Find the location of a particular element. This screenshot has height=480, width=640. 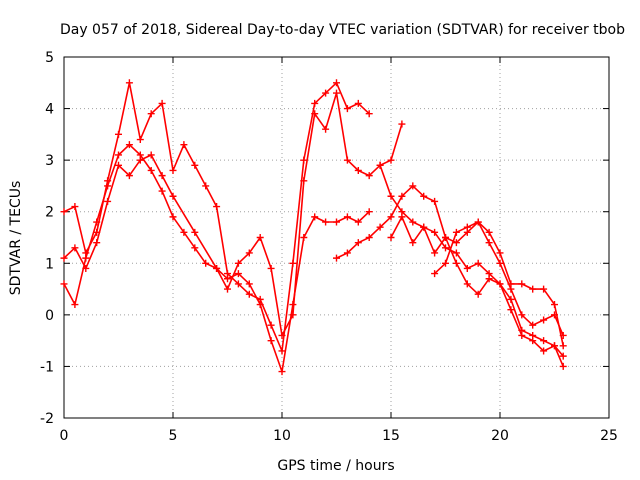

y-tick-label: 1 is located at coordinates (49, 264).